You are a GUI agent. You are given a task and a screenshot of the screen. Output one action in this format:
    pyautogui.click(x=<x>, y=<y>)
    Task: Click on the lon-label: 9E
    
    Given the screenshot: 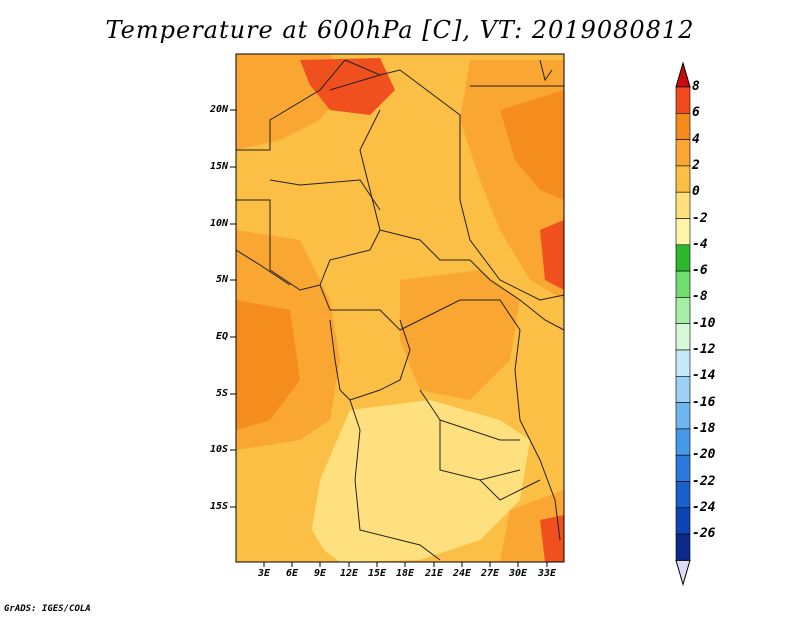 What is the action you would take?
    pyautogui.click(x=320, y=573)
    